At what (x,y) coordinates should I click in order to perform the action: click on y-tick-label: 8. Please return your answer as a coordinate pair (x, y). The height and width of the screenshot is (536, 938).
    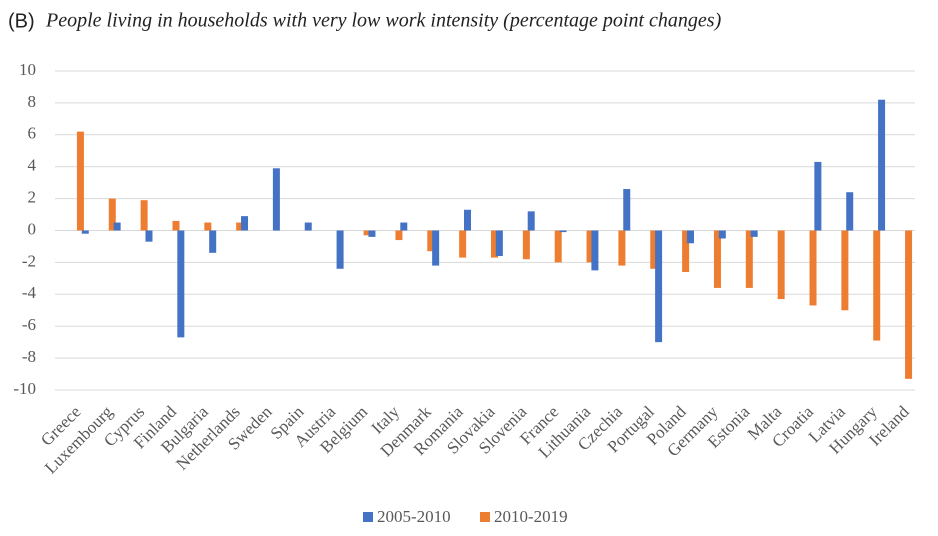
    Looking at the image, I should click on (32, 101).